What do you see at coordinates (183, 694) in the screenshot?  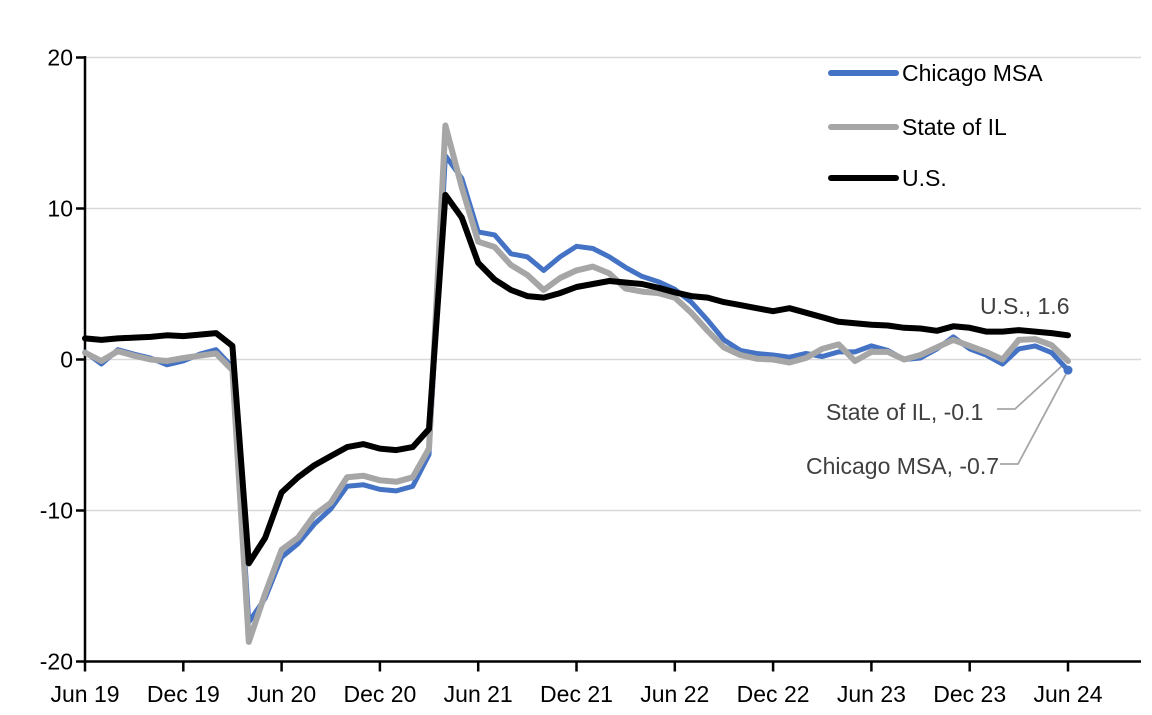 I see `x-tick-label: Dec 19` at bounding box center [183, 694].